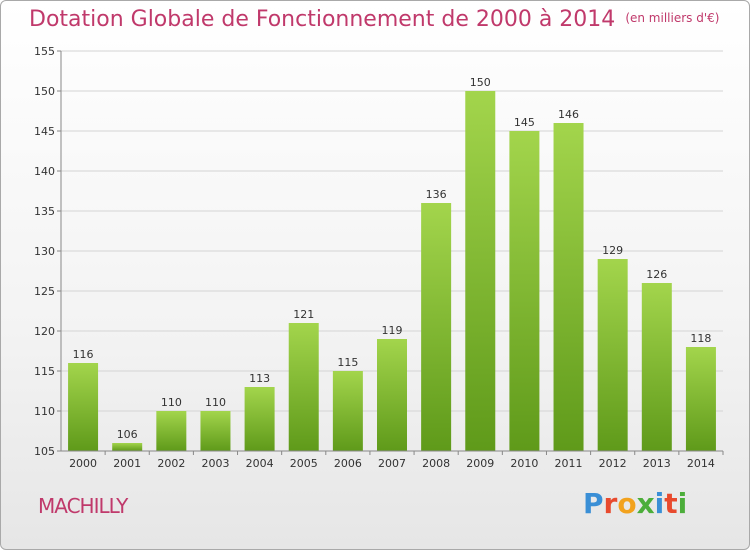 The height and width of the screenshot is (550, 750). Describe the element at coordinates (524, 122) in the screenshot. I see `data-label: 145` at that location.